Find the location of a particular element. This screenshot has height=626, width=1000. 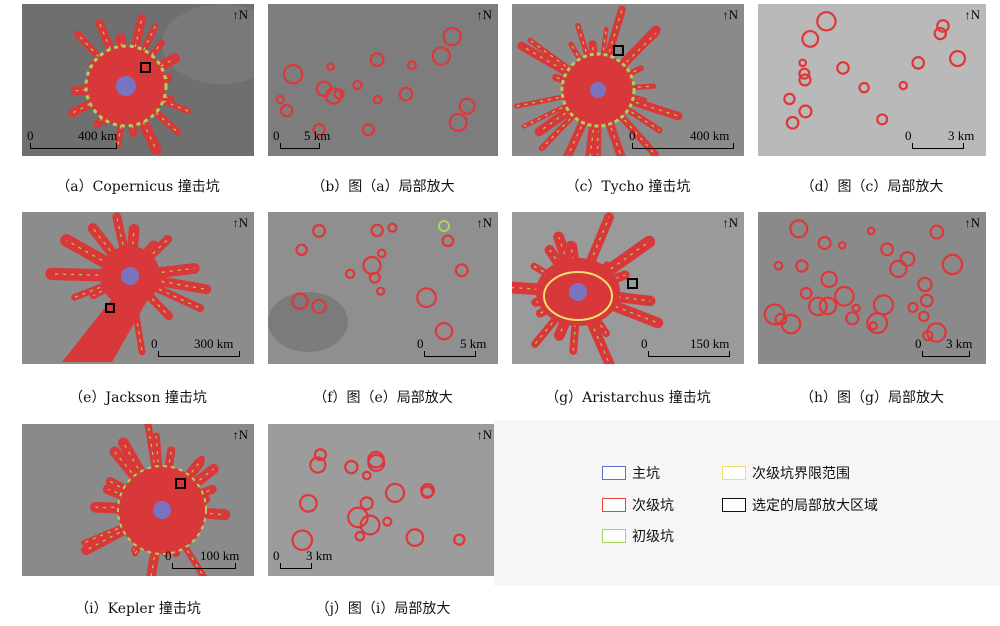

panel-h-image: ↑N 0 3 km is located at coordinates (872, 288).